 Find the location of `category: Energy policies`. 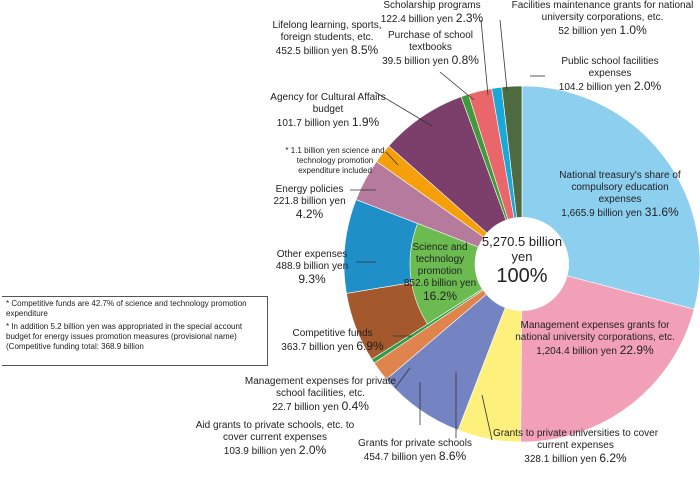

category: Energy policies is located at coordinates (309, 189).